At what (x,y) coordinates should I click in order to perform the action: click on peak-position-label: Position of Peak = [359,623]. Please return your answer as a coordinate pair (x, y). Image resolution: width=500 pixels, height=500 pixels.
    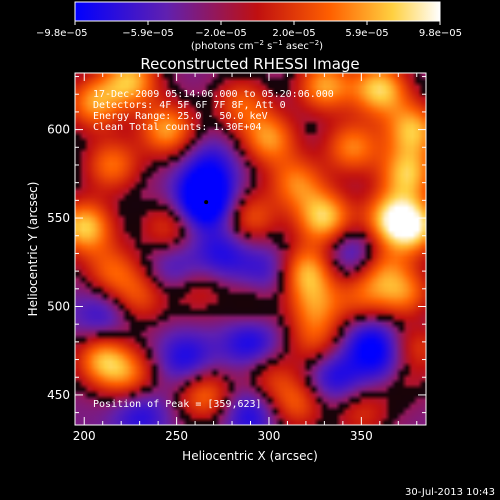
    Looking at the image, I should click on (177, 404).